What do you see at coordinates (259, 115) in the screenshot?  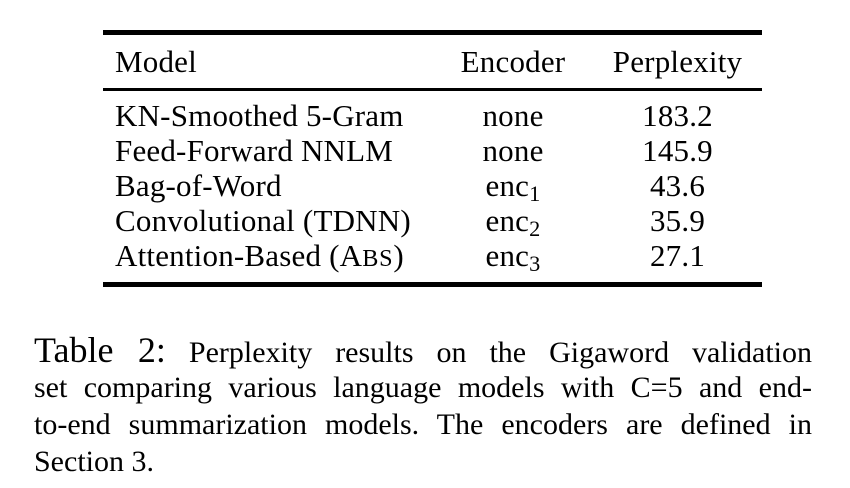 I see `model-name: KN-Smoothed 5-Gram` at bounding box center [259, 115].